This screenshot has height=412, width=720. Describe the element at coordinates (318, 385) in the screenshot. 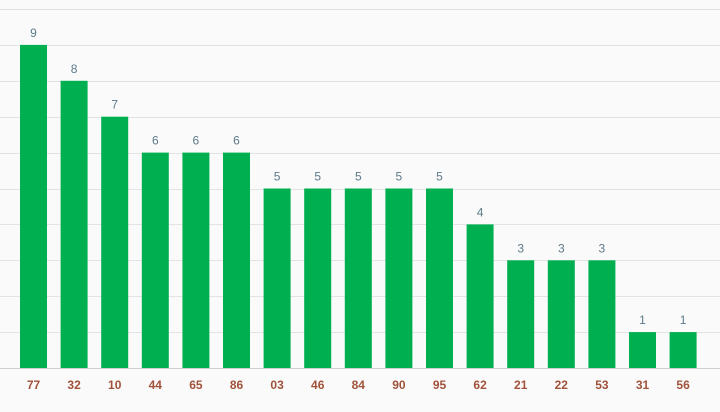

I see `category-label-46: 46` at that location.